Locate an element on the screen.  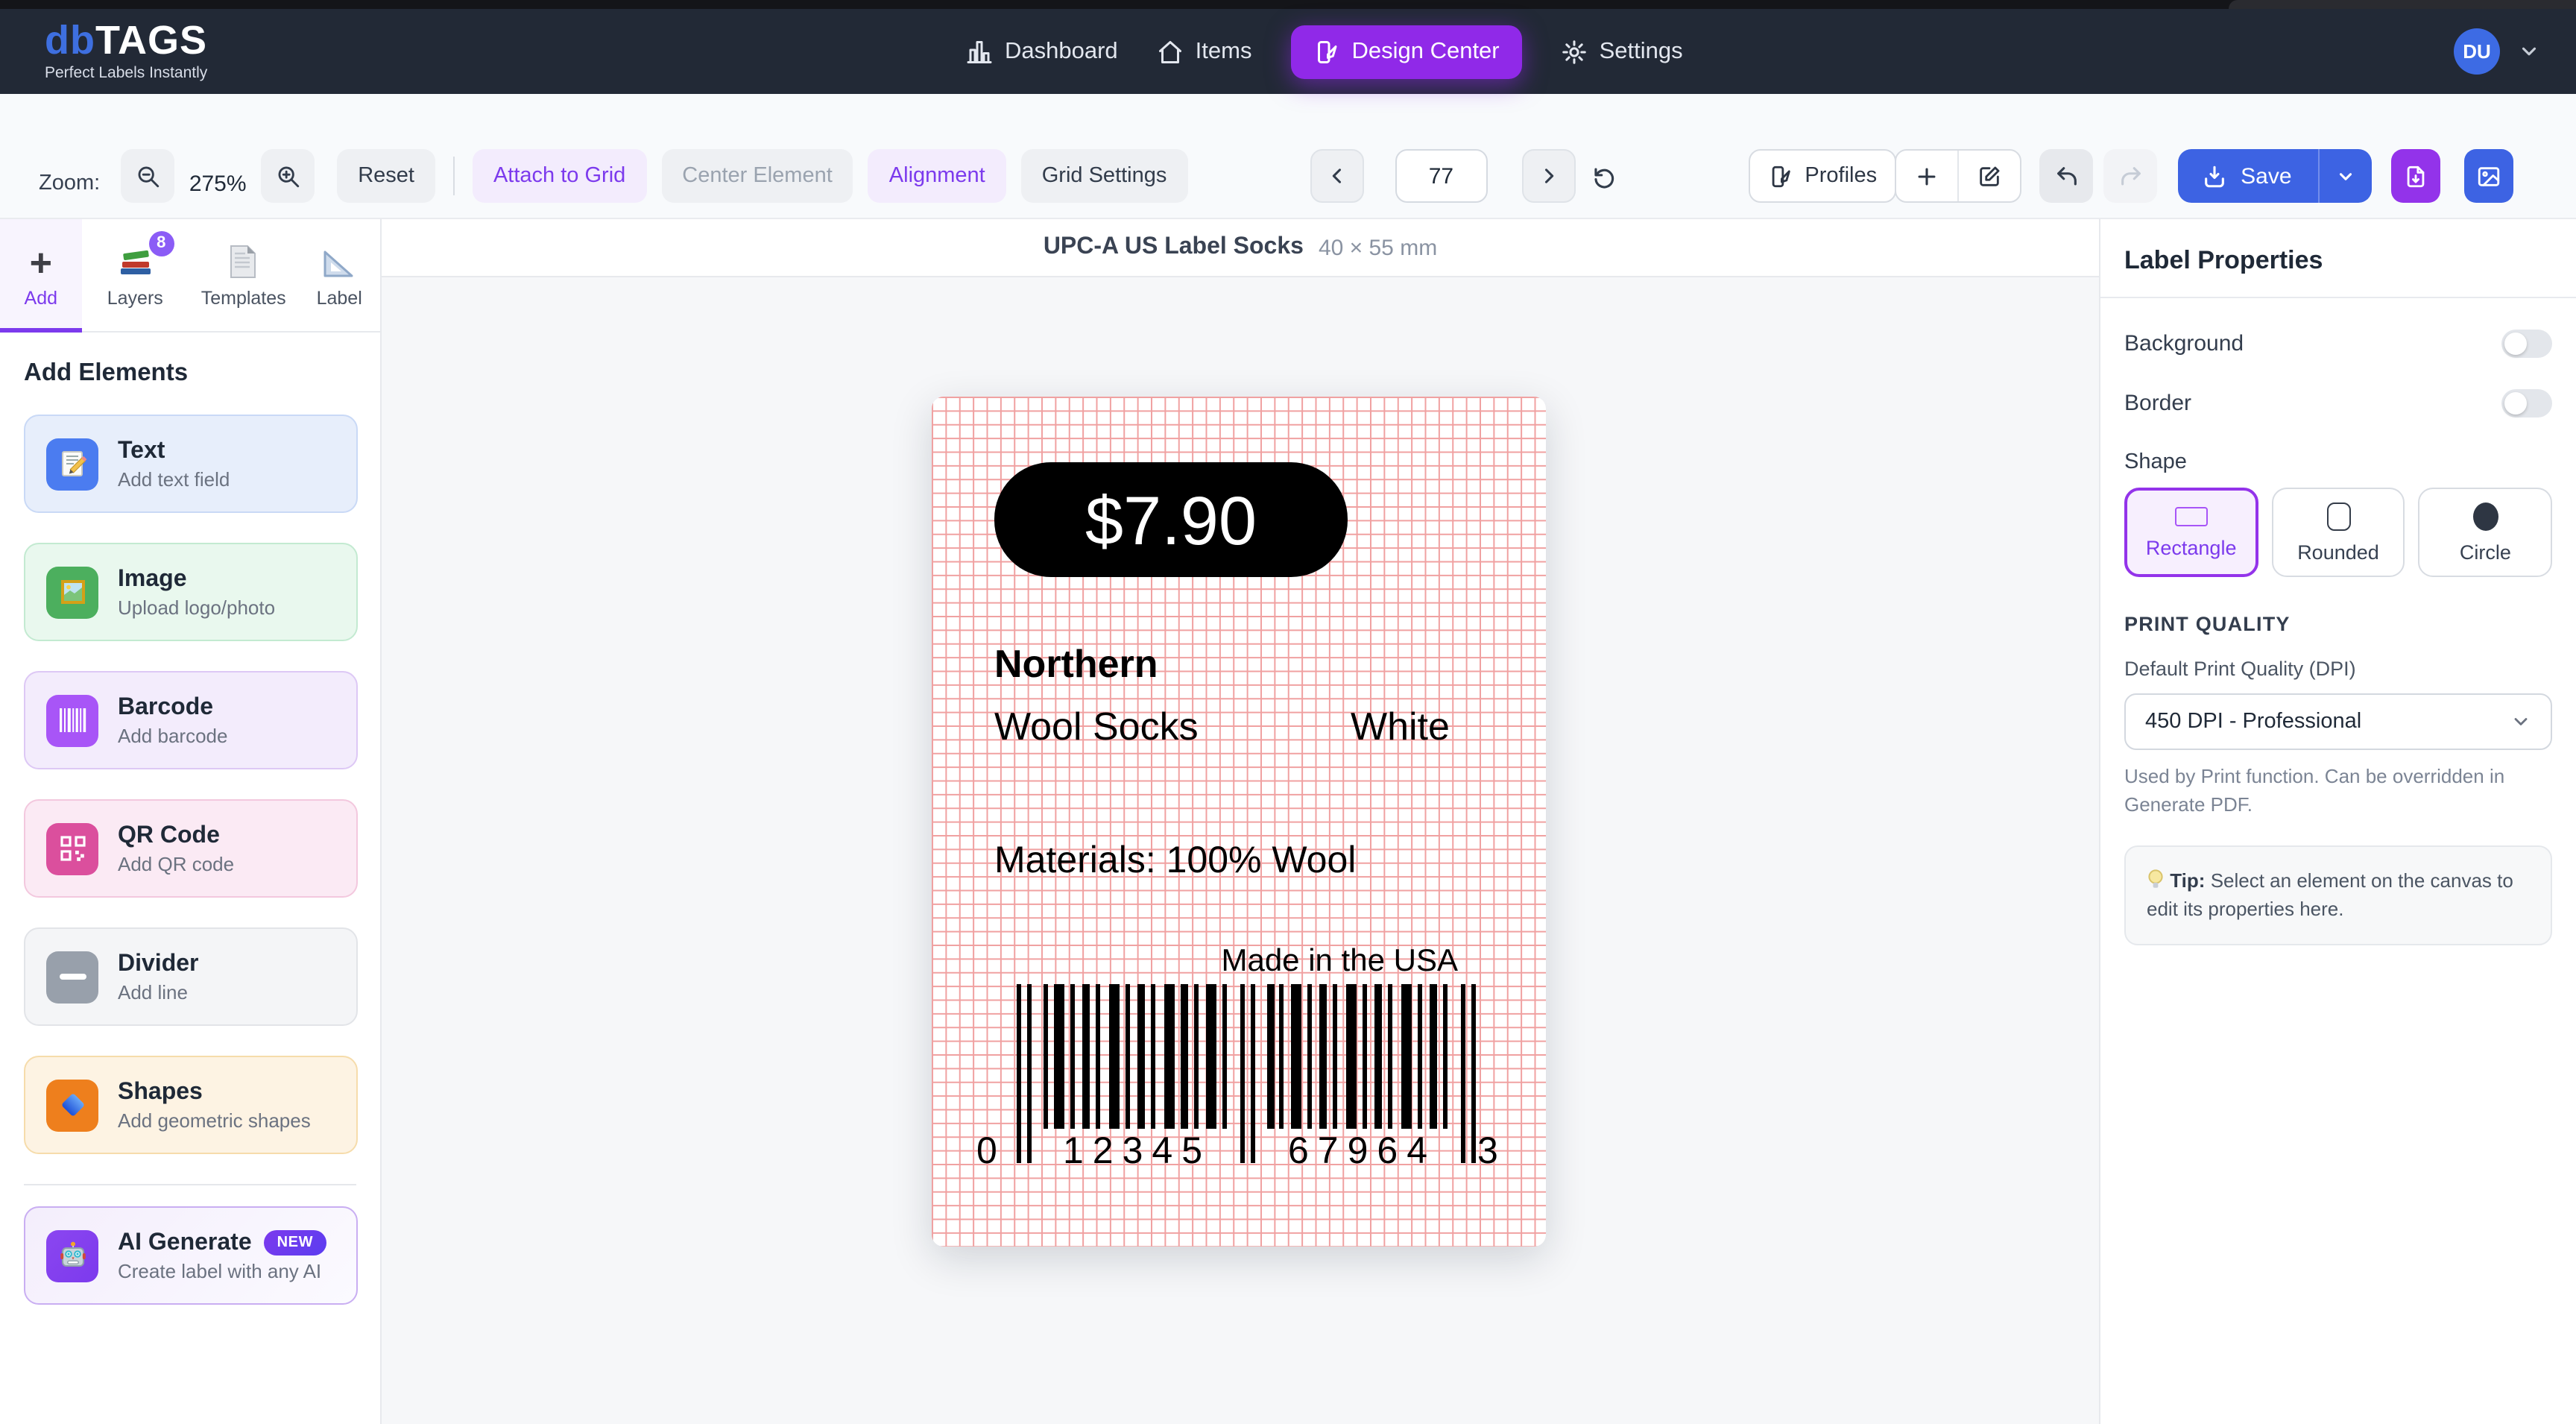
barcode-digit: 0 is located at coordinates (991, 1151).